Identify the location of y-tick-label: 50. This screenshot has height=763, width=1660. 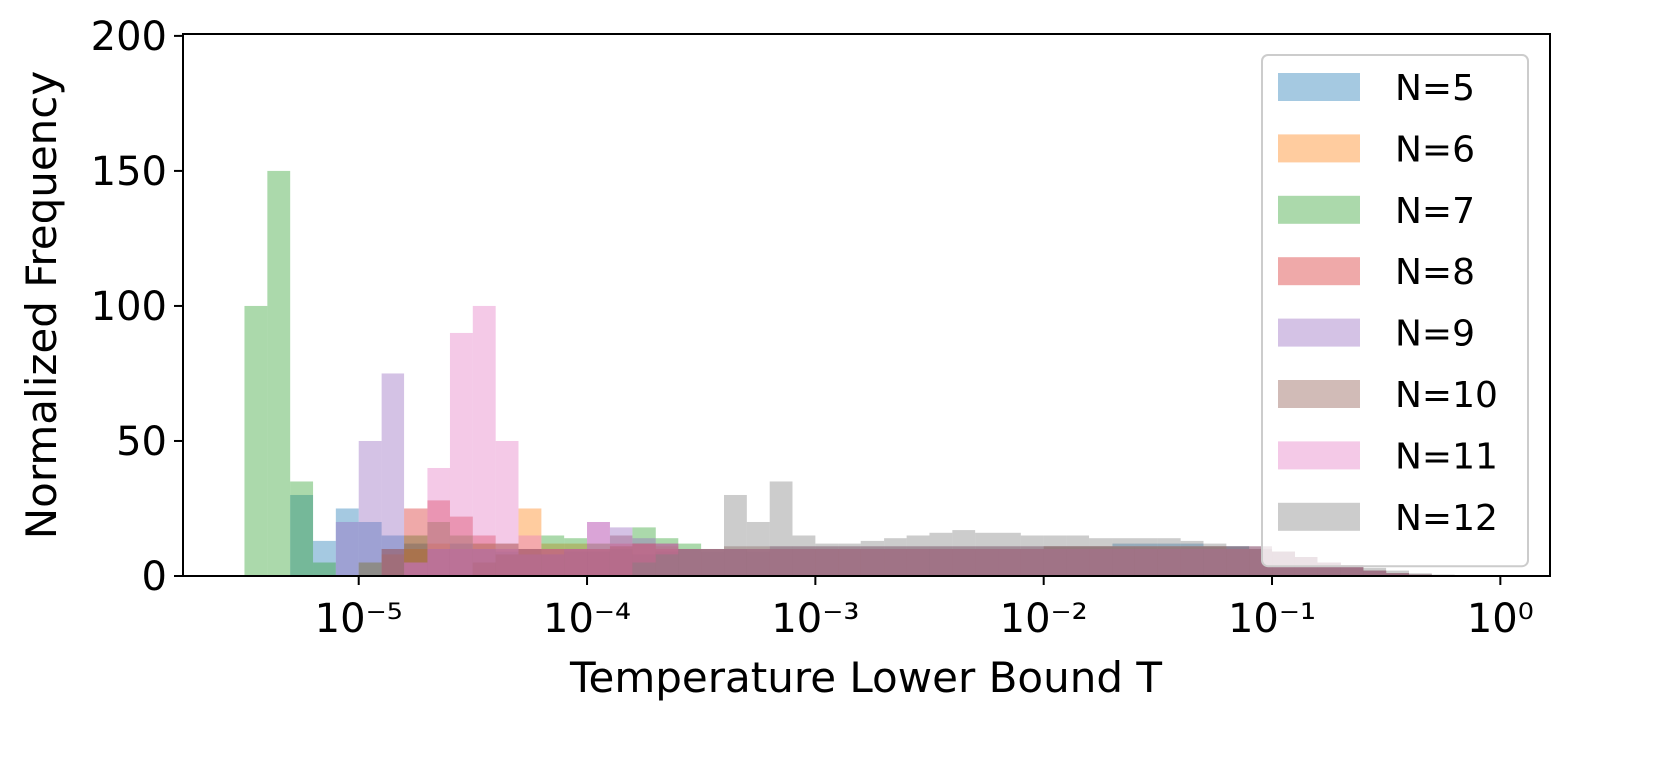
(141, 442).